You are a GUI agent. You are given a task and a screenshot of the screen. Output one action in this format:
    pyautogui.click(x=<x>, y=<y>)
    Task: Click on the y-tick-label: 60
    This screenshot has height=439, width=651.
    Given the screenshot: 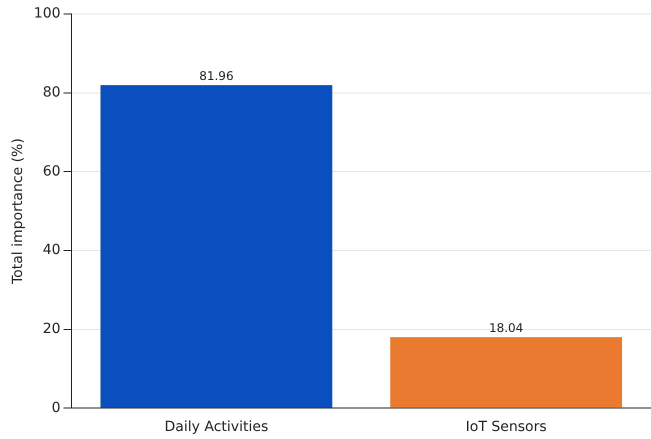 What is the action you would take?
    pyautogui.click(x=51, y=171)
    